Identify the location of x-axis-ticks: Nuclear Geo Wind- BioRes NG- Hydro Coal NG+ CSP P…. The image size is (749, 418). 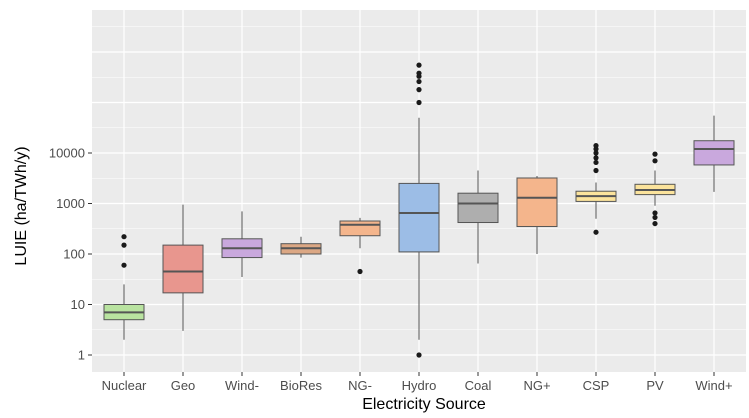
(417, 382).